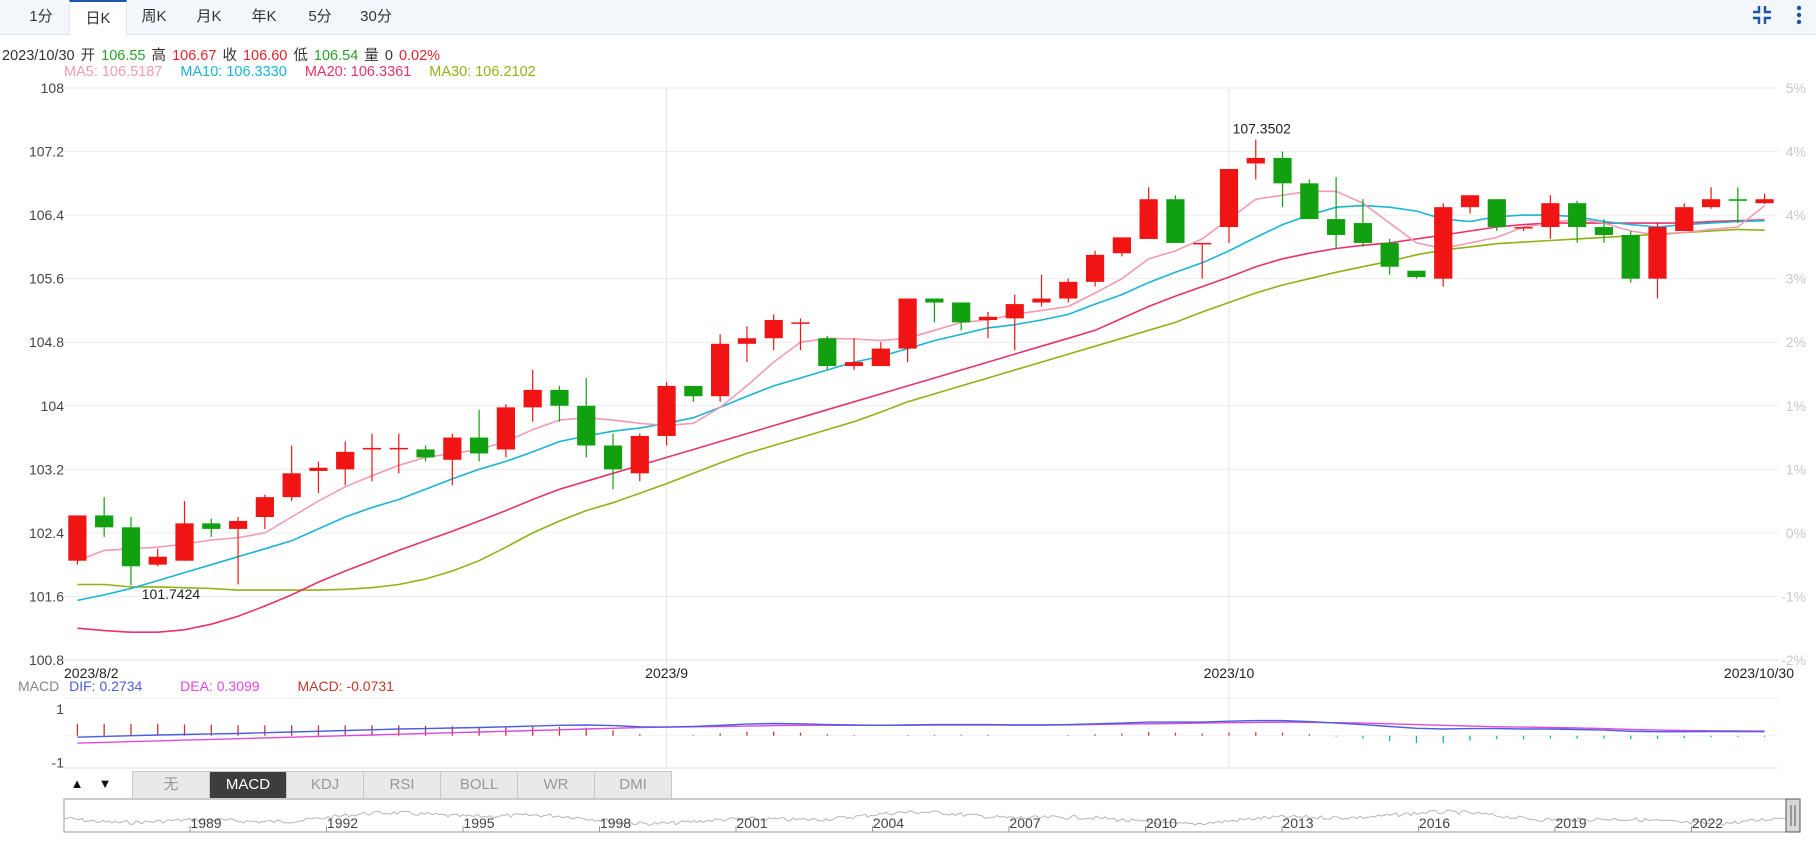  I want to click on open-label: 开, so click(88, 56).